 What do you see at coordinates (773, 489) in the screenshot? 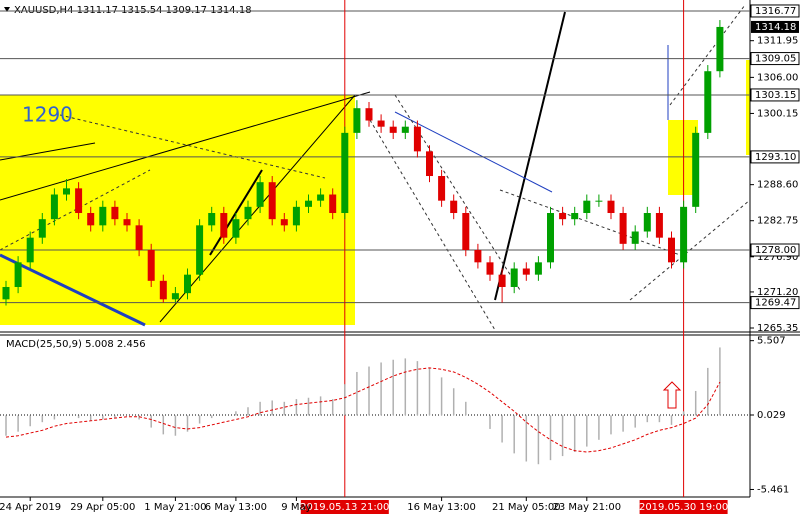
I see `y-tick-label: -5.461` at bounding box center [773, 489].